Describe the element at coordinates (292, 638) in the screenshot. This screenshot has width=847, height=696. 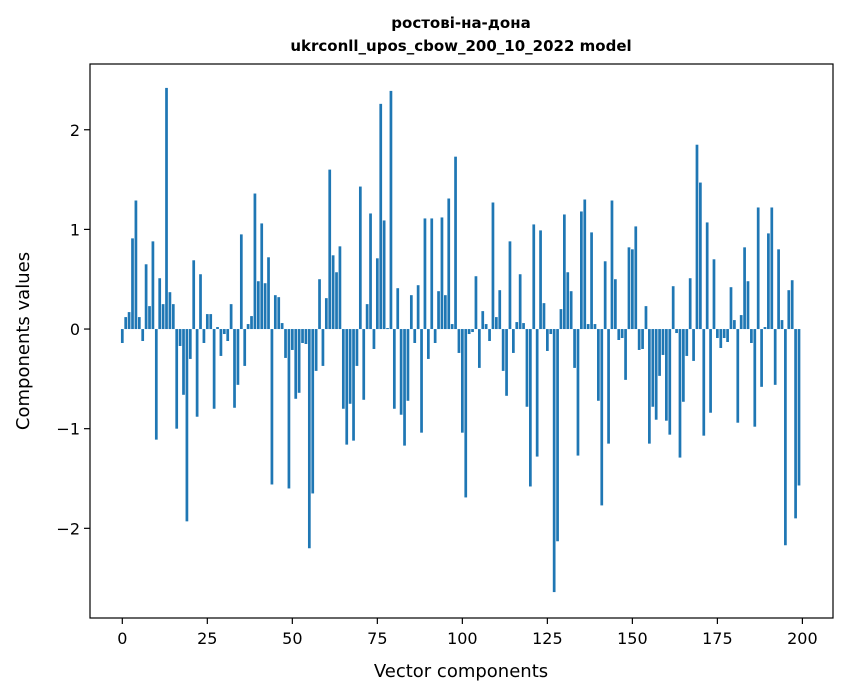
I see `x-tick-label: 50` at that location.